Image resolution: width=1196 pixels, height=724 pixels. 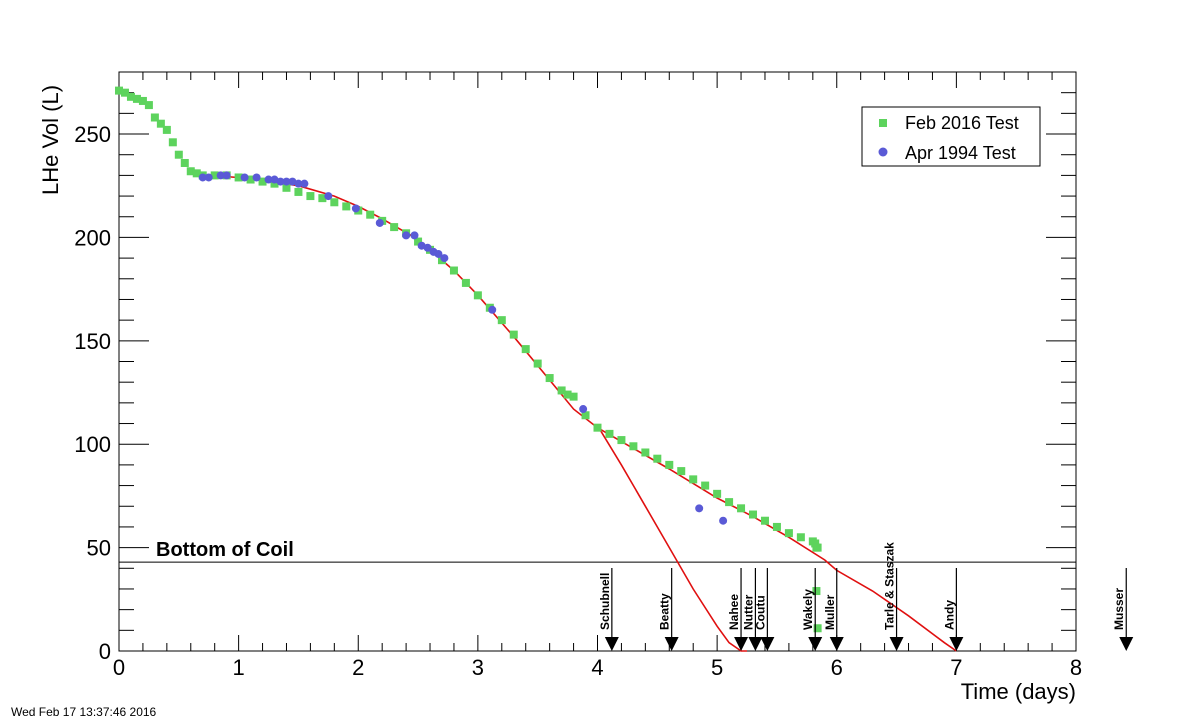 I want to click on legend-box, so click(x=951, y=136).